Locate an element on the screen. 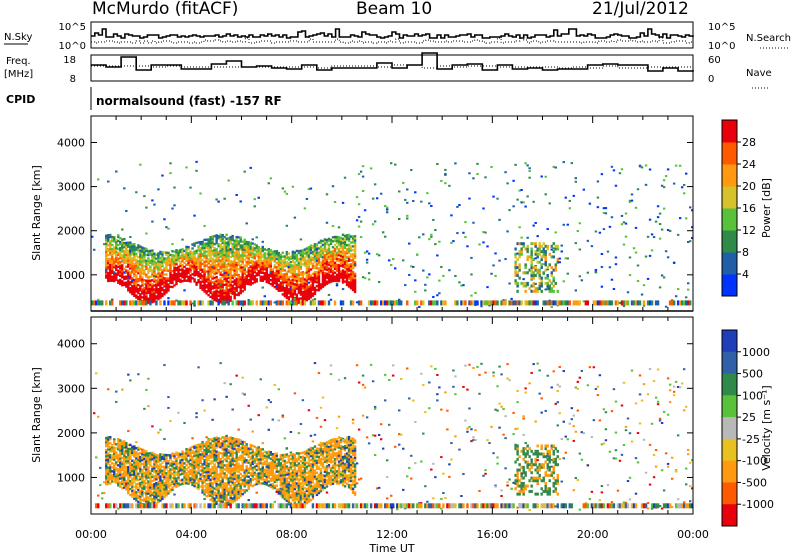 Image resolution: width=800 pixels, height=554 pixels. xtick-label: 04:00 is located at coordinates (191, 534).